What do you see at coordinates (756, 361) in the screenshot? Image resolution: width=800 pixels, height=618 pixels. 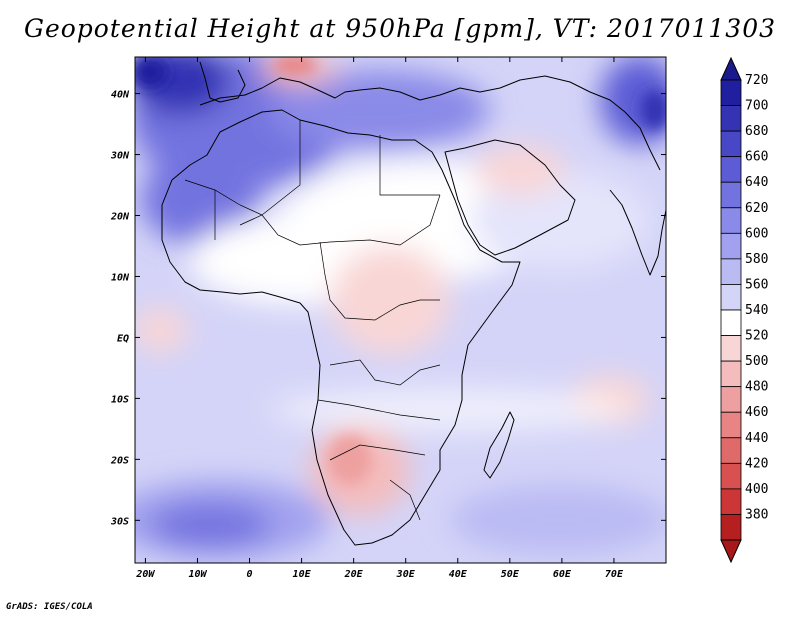 I see `colorbar-label: 500` at bounding box center [756, 361].